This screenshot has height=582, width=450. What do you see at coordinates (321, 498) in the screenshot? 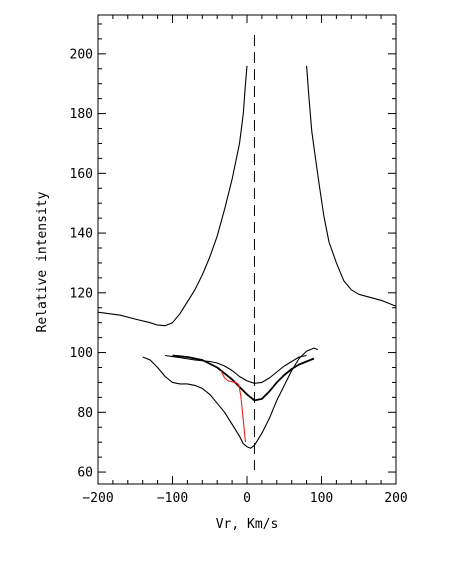
I see `x-tick-label: 100` at bounding box center [321, 498].